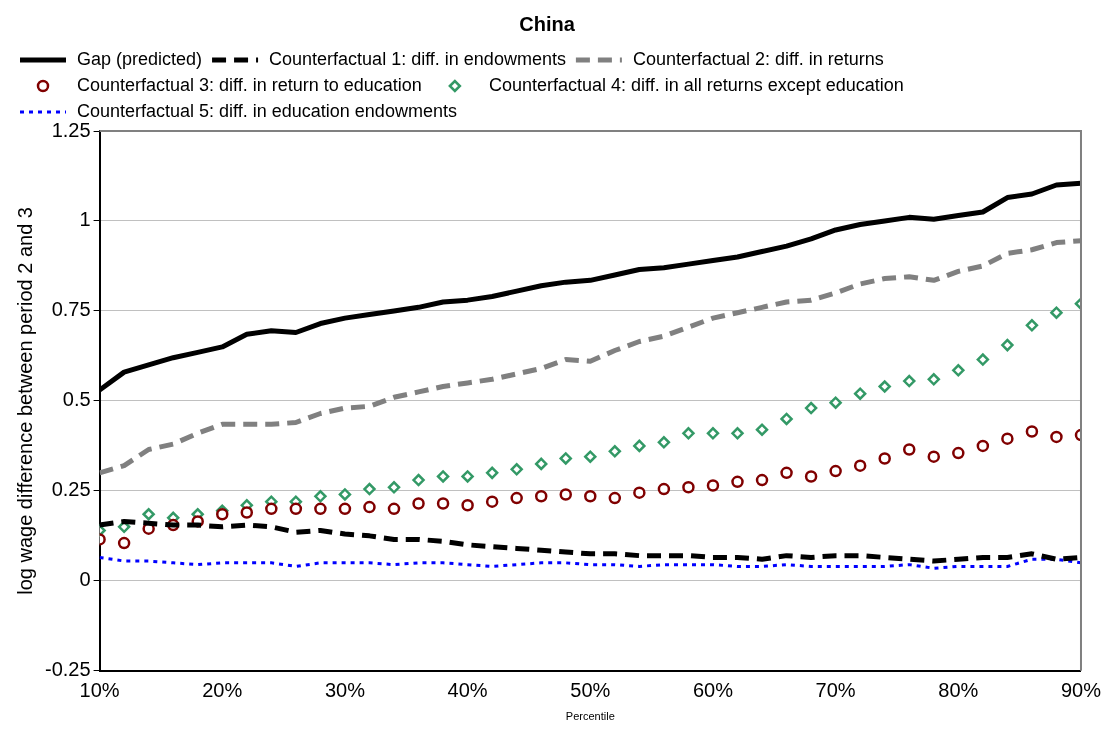  What do you see at coordinates (85, 579) in the screenshot?
I see `y-tick-label: 0` at bounding box center [85, 579].